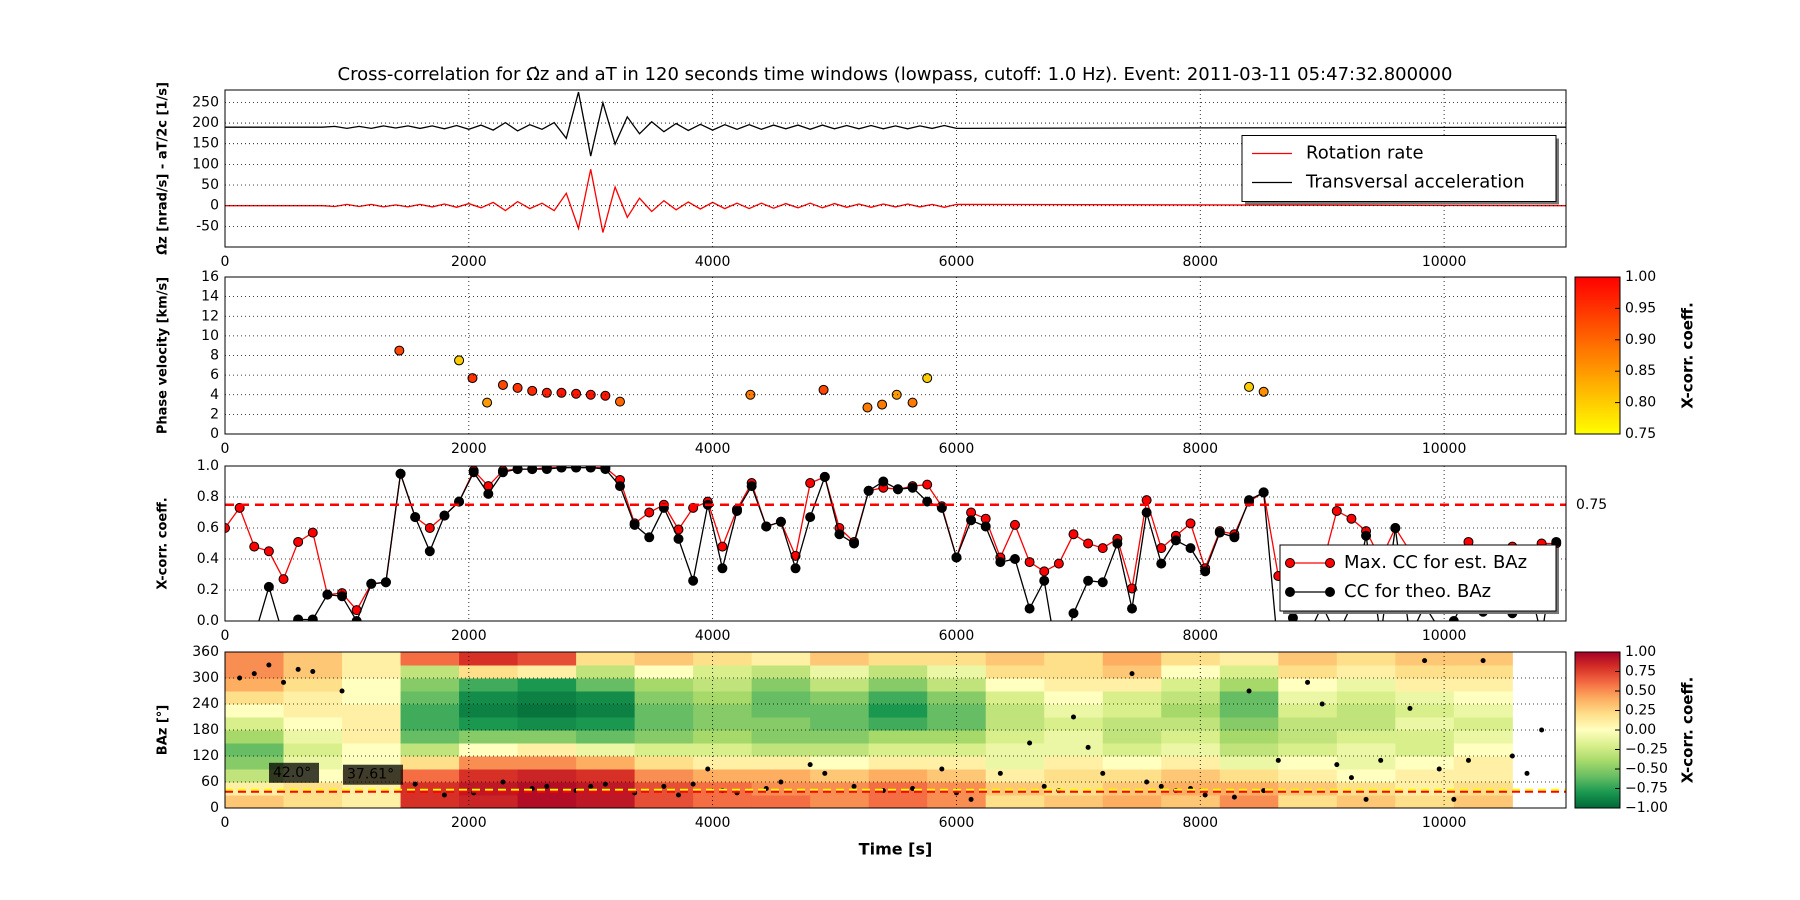  I want to click on y-axis-label: X-corr. coeff., so click(163, 543).